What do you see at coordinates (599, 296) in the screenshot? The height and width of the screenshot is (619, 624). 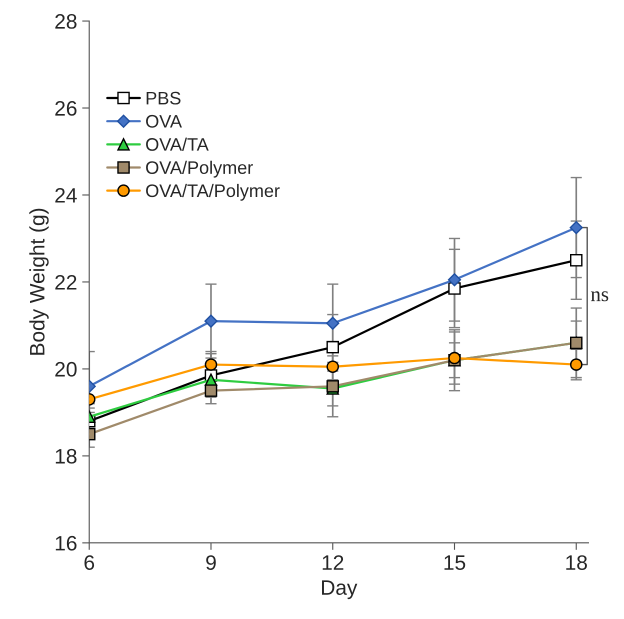 I see `text: ns` at bounding box center [599, 296].